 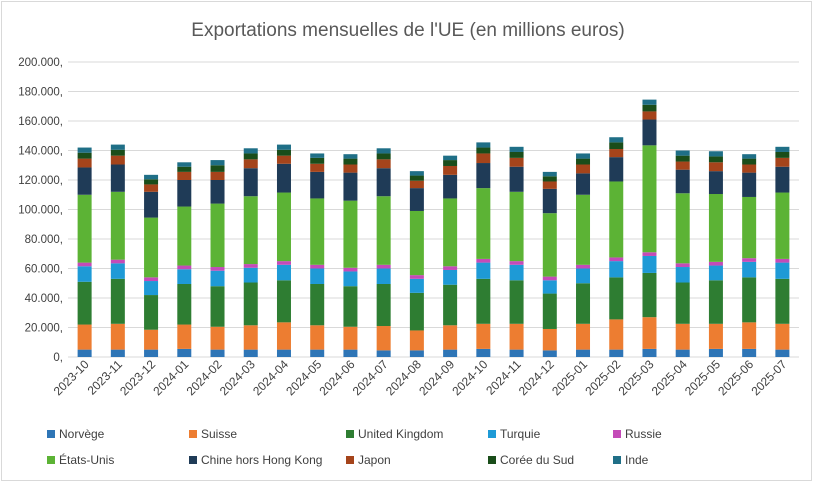 I want to click on x-tick-label: 2024-06, so click(x=337, y=377).